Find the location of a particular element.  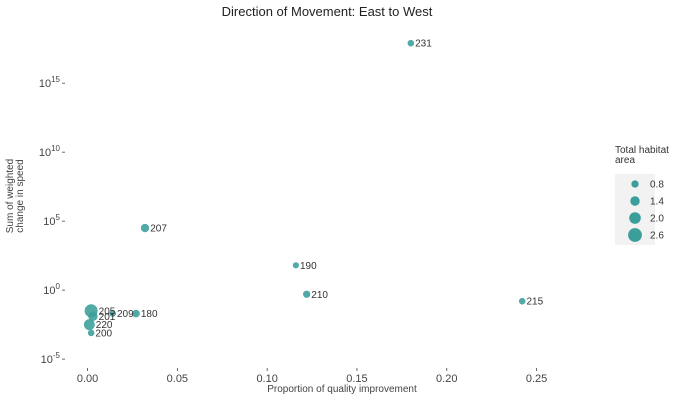

y-axis-title-line-1: Sum of weighted is located at coordinates (10, 196).